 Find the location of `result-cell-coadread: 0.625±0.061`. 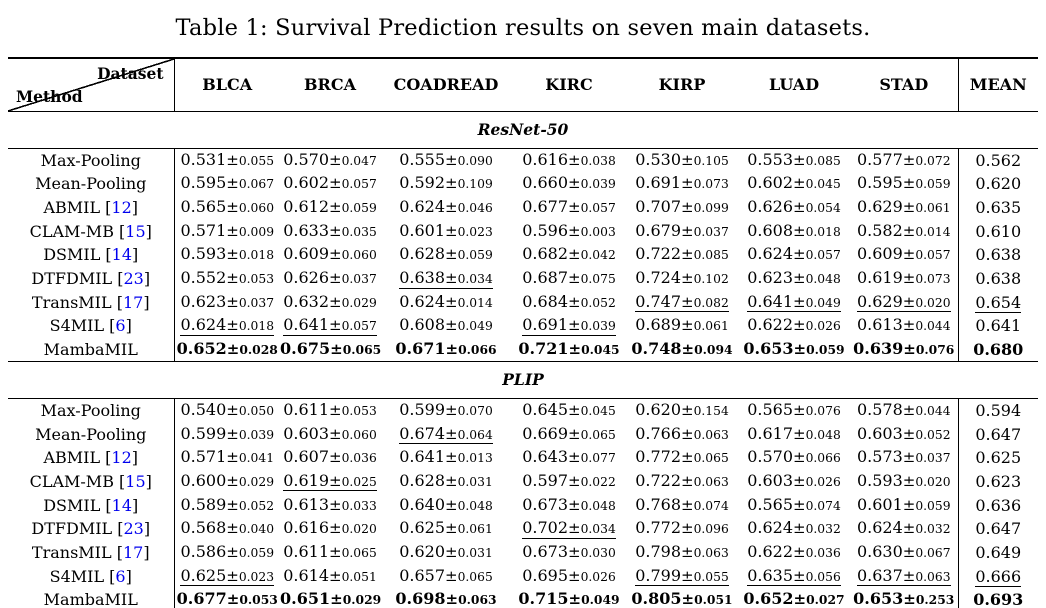

result-cell-coadread: 0.625±0.061 is located at coordinates (446, 529).